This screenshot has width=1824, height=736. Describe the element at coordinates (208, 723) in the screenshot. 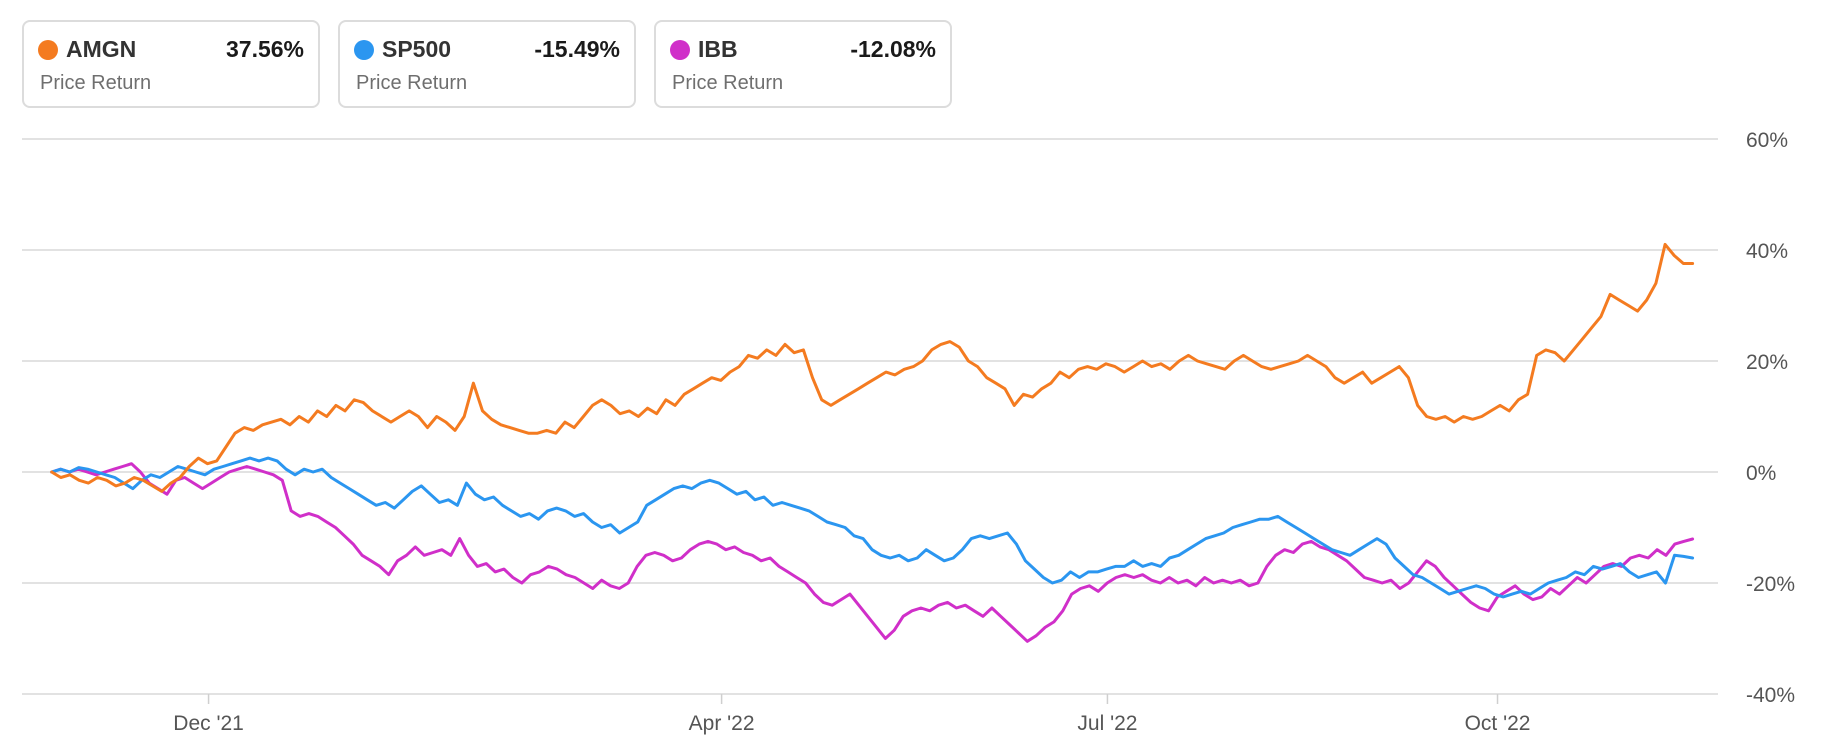

I see `x-tick-label: Dec '21` at that location.